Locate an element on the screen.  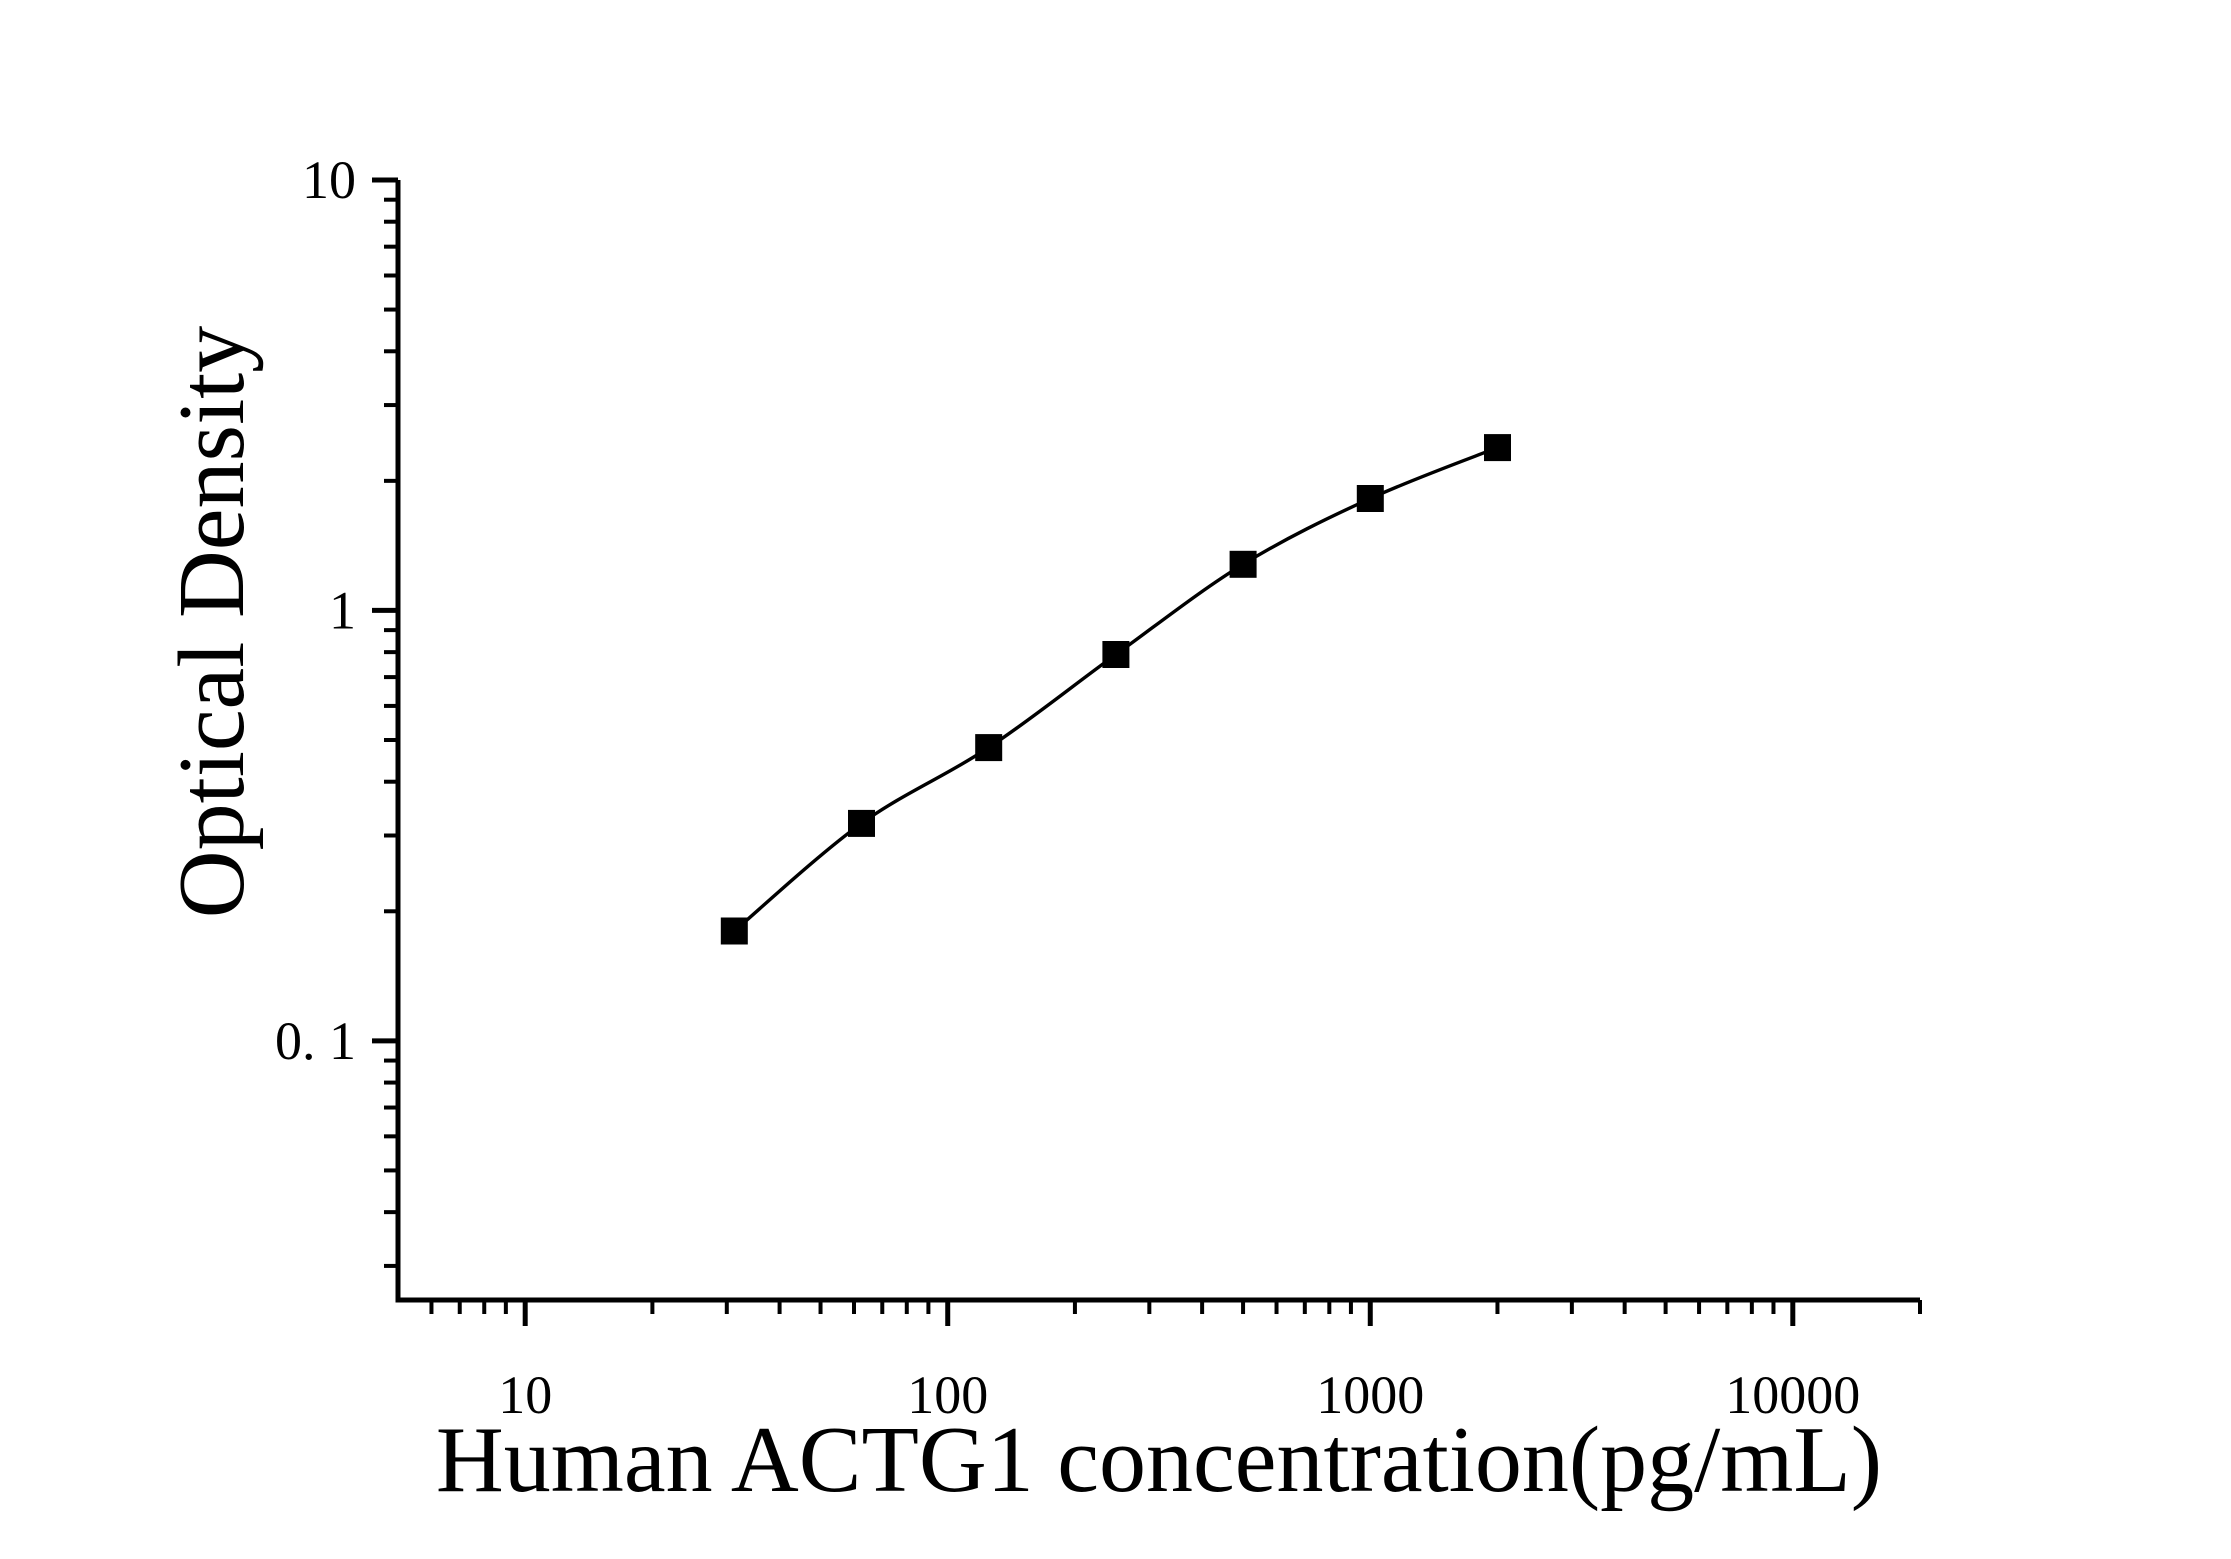
y-axis-title: Optical Density is located at coordinates (212, 622).